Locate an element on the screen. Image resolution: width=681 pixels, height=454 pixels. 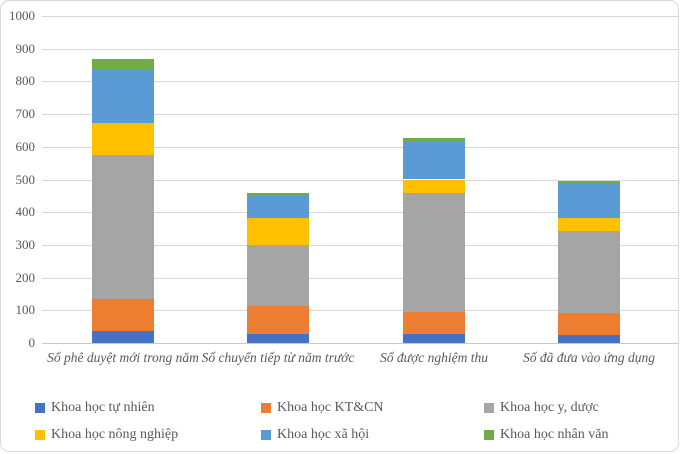
y-tick-label: 0 is located at coordinates (32, 342).